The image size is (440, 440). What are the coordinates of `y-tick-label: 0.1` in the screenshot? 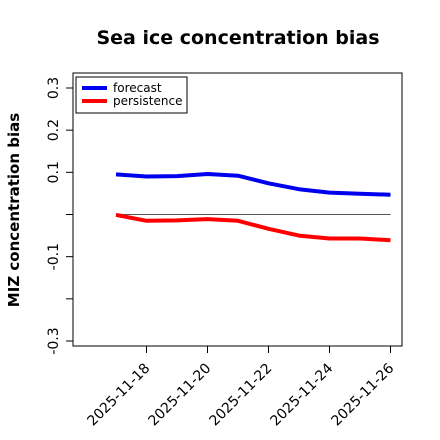 It's located at (54, 172).